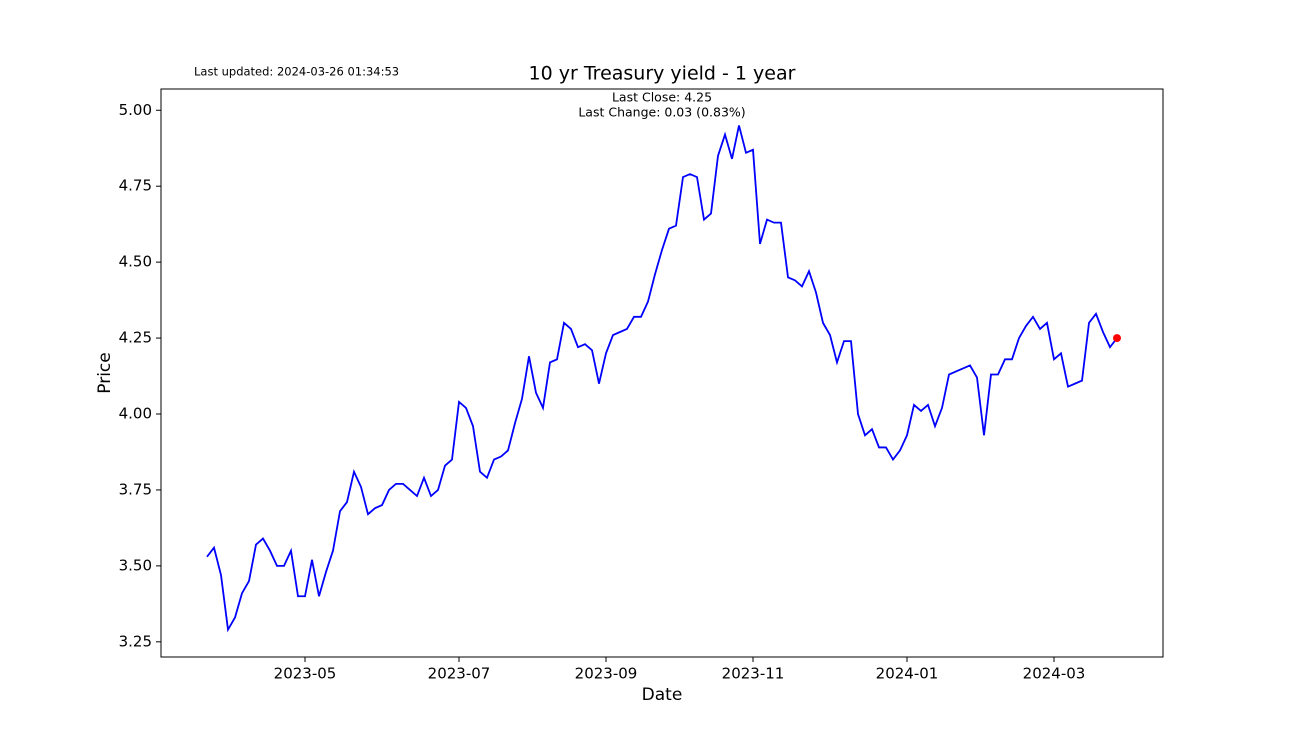 This screenshot has height=738, width=1292. Describe the element at coordinates (135, 110) in the screenshot. I see `y-tick-label: 5.00` at that location.